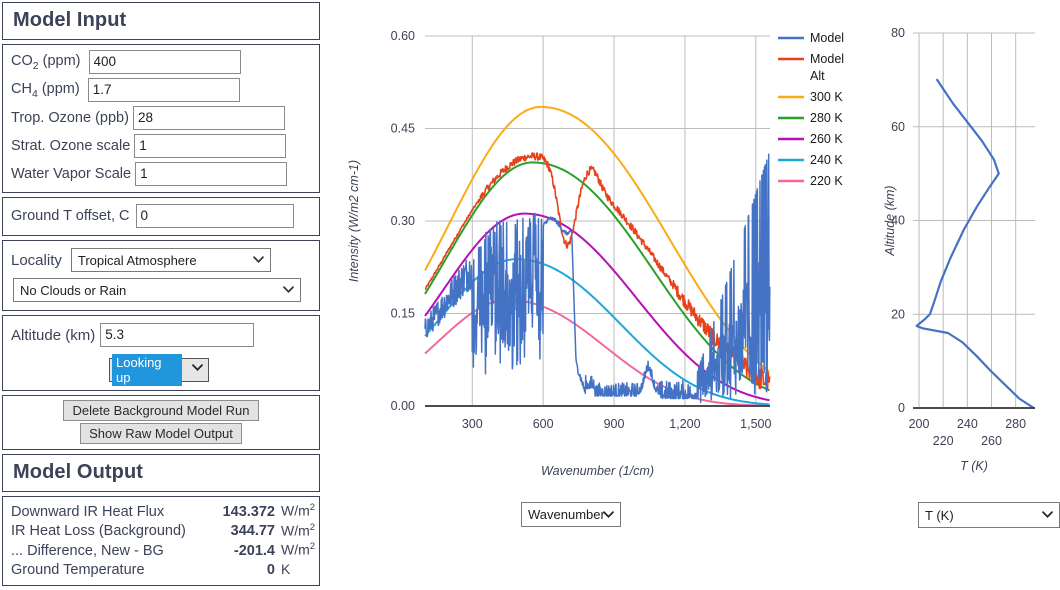  I want to click on y-tick-label: 40, so click(898, 221).